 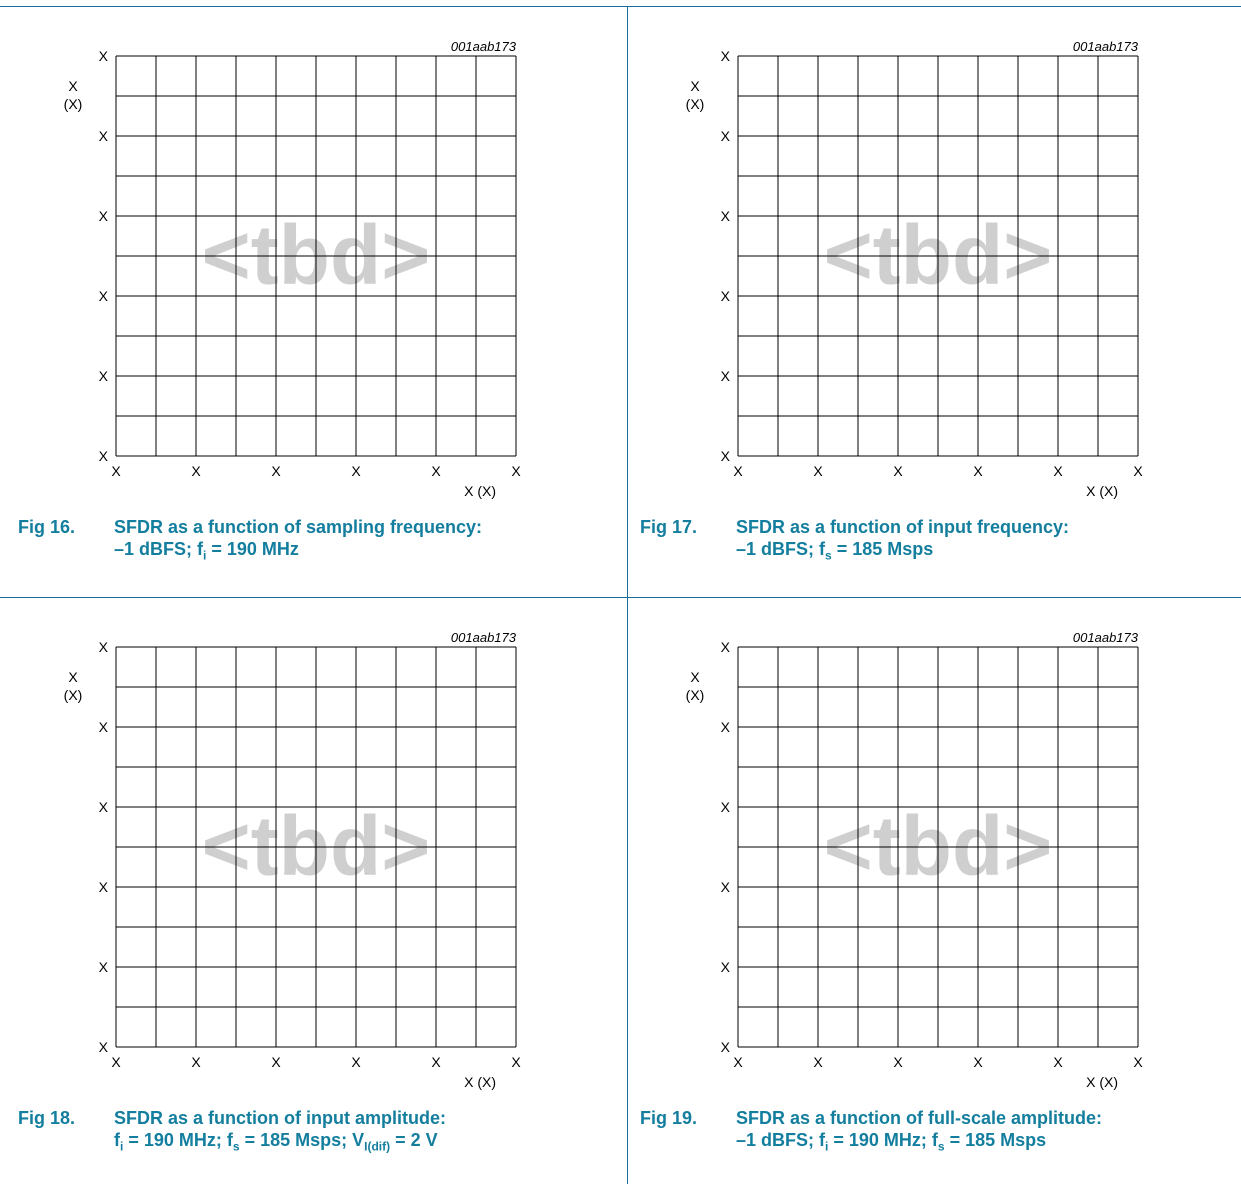 I want to click on caption-line-2: –1 dBFS; fi = 190 MHz; fs = 185 Msps, so click(x=935, y=1141).